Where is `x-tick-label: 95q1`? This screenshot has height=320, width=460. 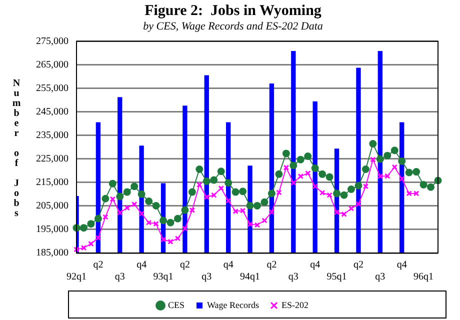 x-tick-label: 95q1 is located at coordinates (336, 277).